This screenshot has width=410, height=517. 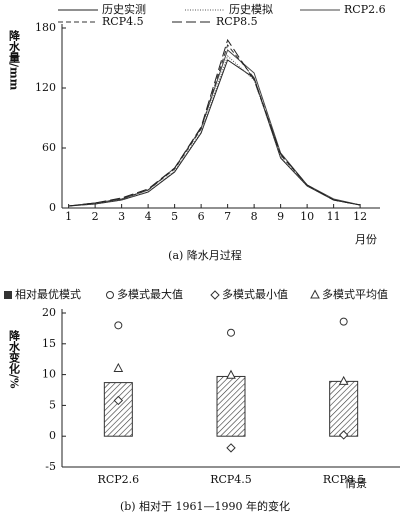 What do you see at coordinates (280, 216) in the screenshot?
I see `x-tick-label: 9` at bounding box center [280, 216].